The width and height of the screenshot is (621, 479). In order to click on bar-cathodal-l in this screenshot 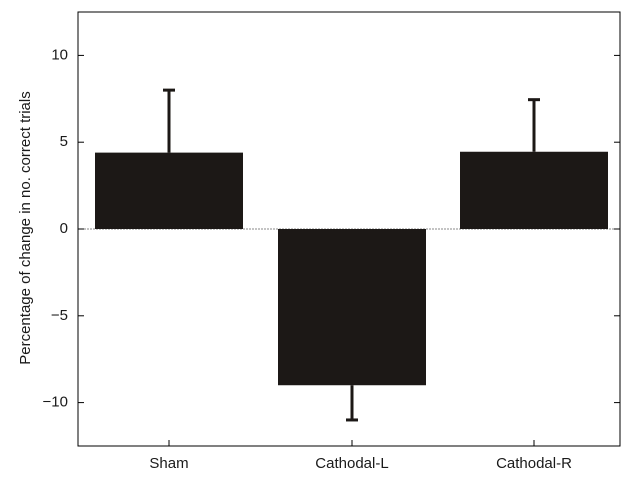, I will do `click(352, 307)`.